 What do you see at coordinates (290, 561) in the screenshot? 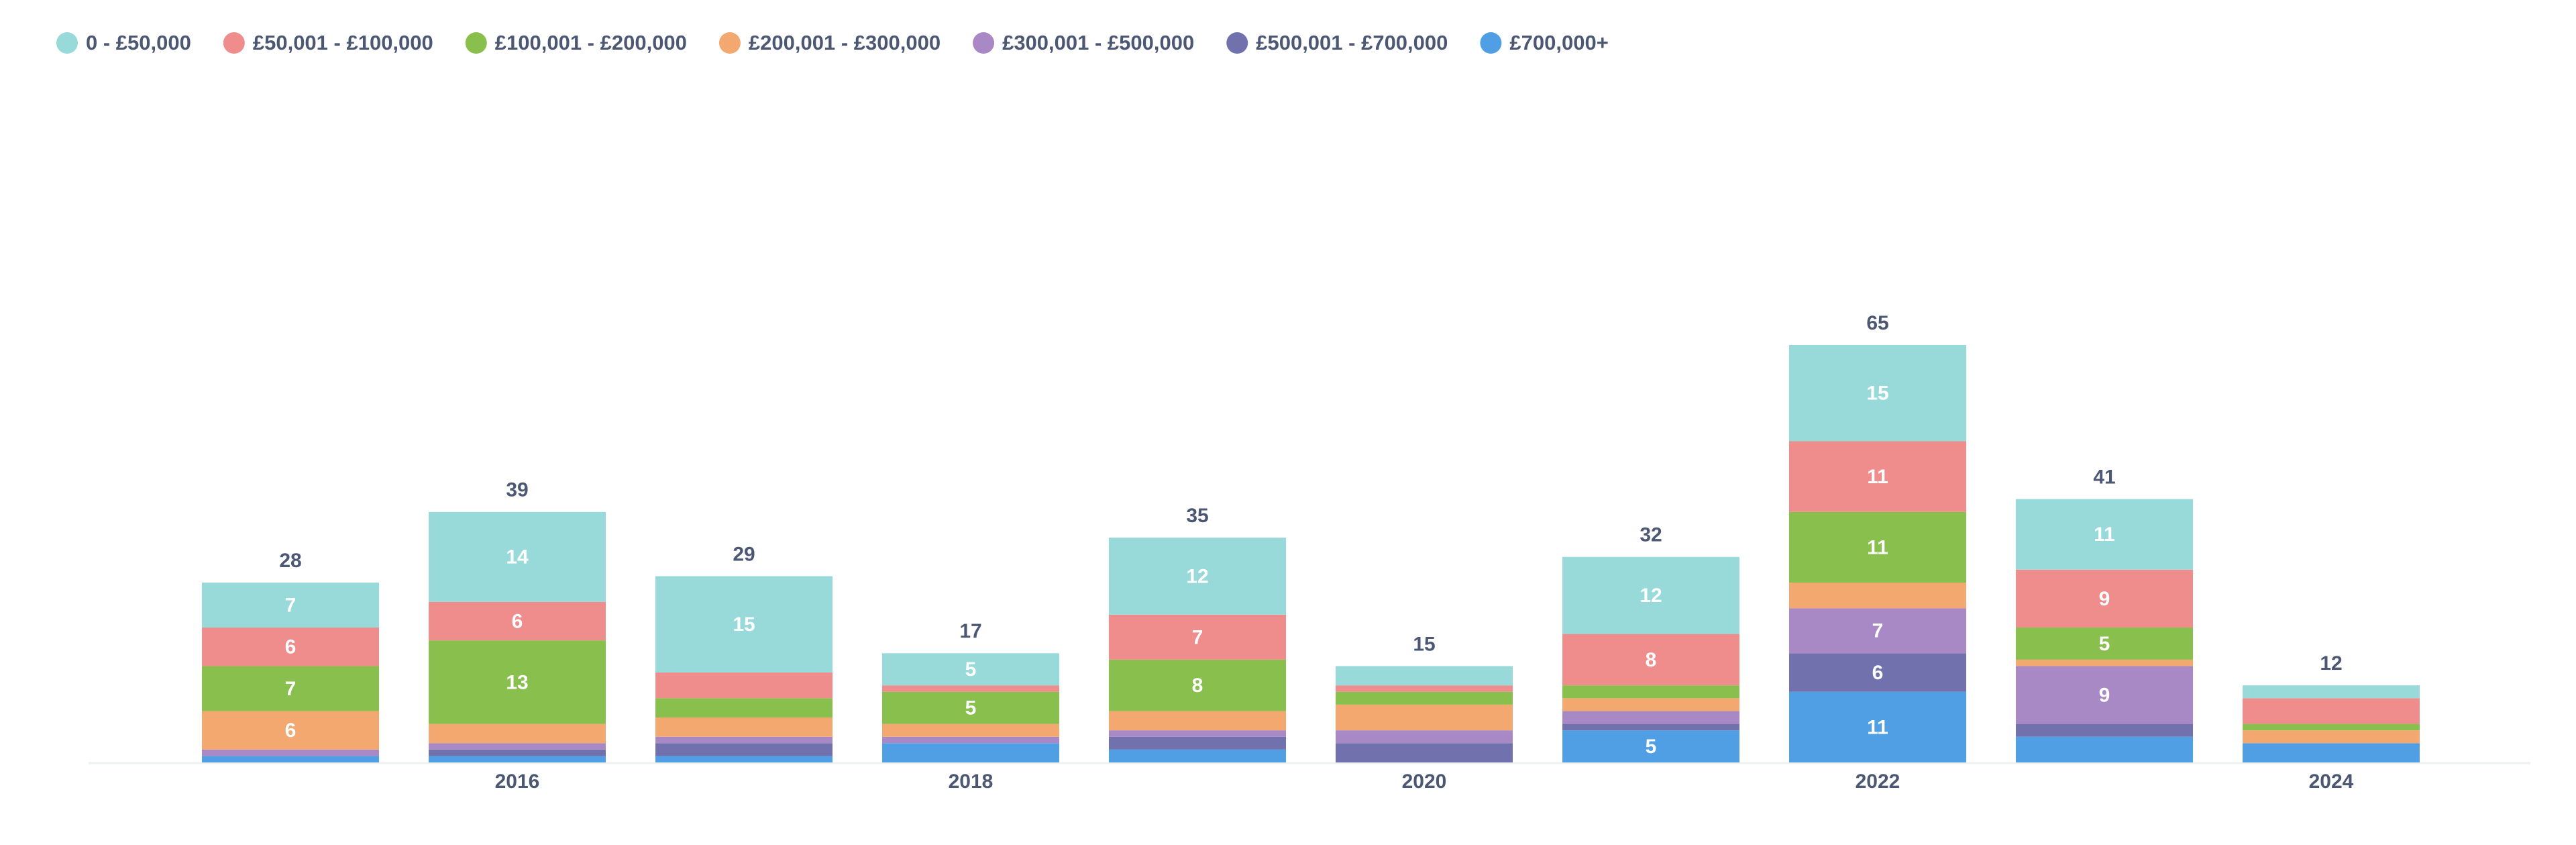
I see `total-label: 28` at bounding box center [290, 561].